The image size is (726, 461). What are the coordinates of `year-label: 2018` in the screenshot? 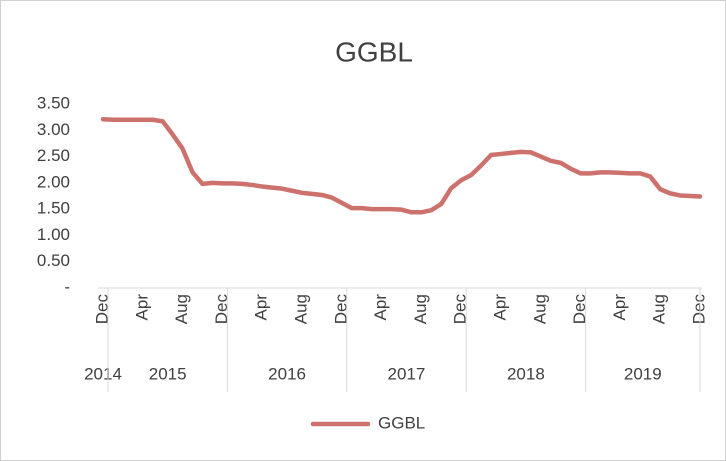 It's located at (526, 373).